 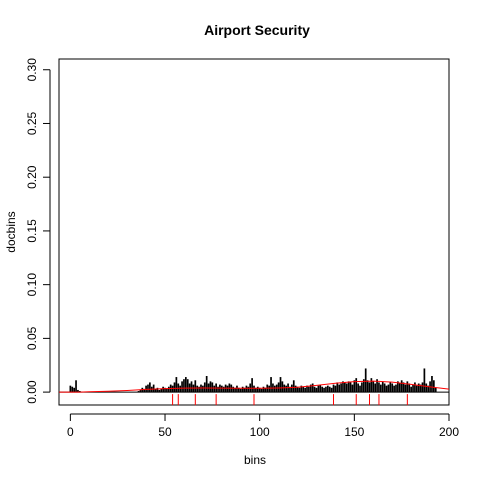 What do you see at coordinates (290, 400) in the screenshot?
I see `rug-marks` at bounding box center [290, 400].